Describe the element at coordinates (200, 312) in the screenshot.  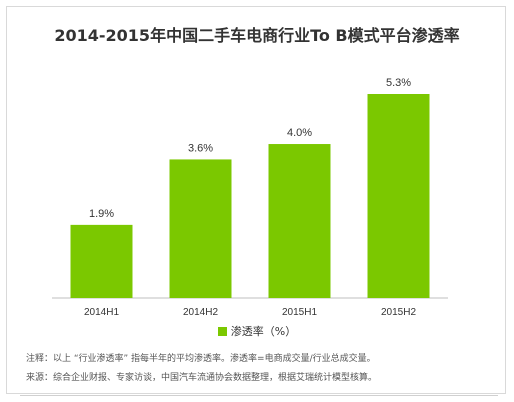
I see `x-tick-2014H2: 2014H2` at that location.